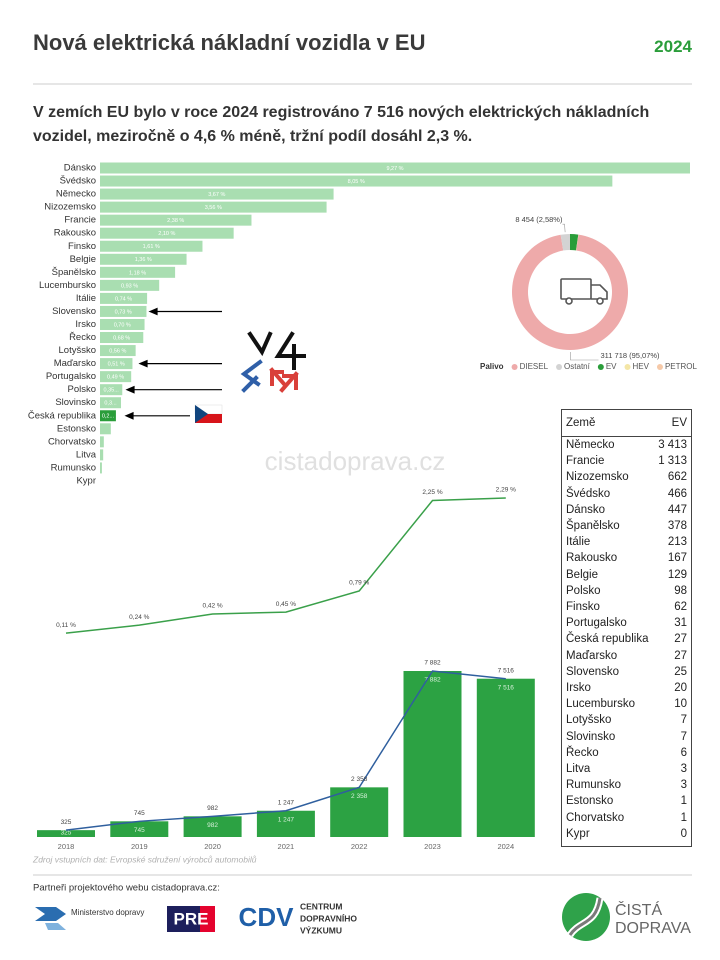 Image resolution: width=720 pixels, height=960 pixels. What do you see at coordinates (267, 917) in the screenshot?
I see `cdv-mark: CDV` at bounding box center [267, 917].